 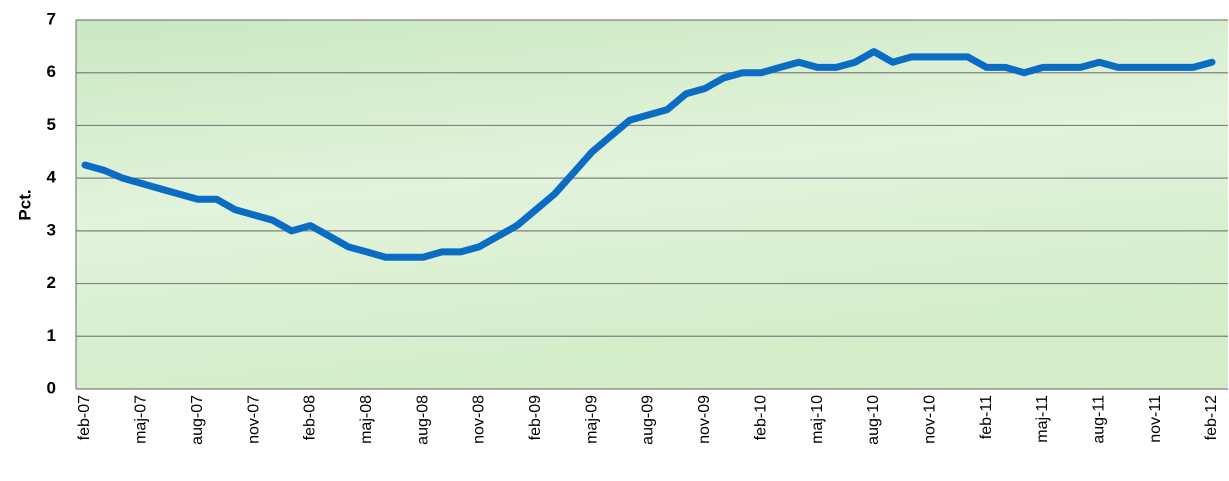 What do you see at coordinates (873, 420) in the screenshot?
I see `x-tick-label: aug-10` at bounding box center [873, 420].